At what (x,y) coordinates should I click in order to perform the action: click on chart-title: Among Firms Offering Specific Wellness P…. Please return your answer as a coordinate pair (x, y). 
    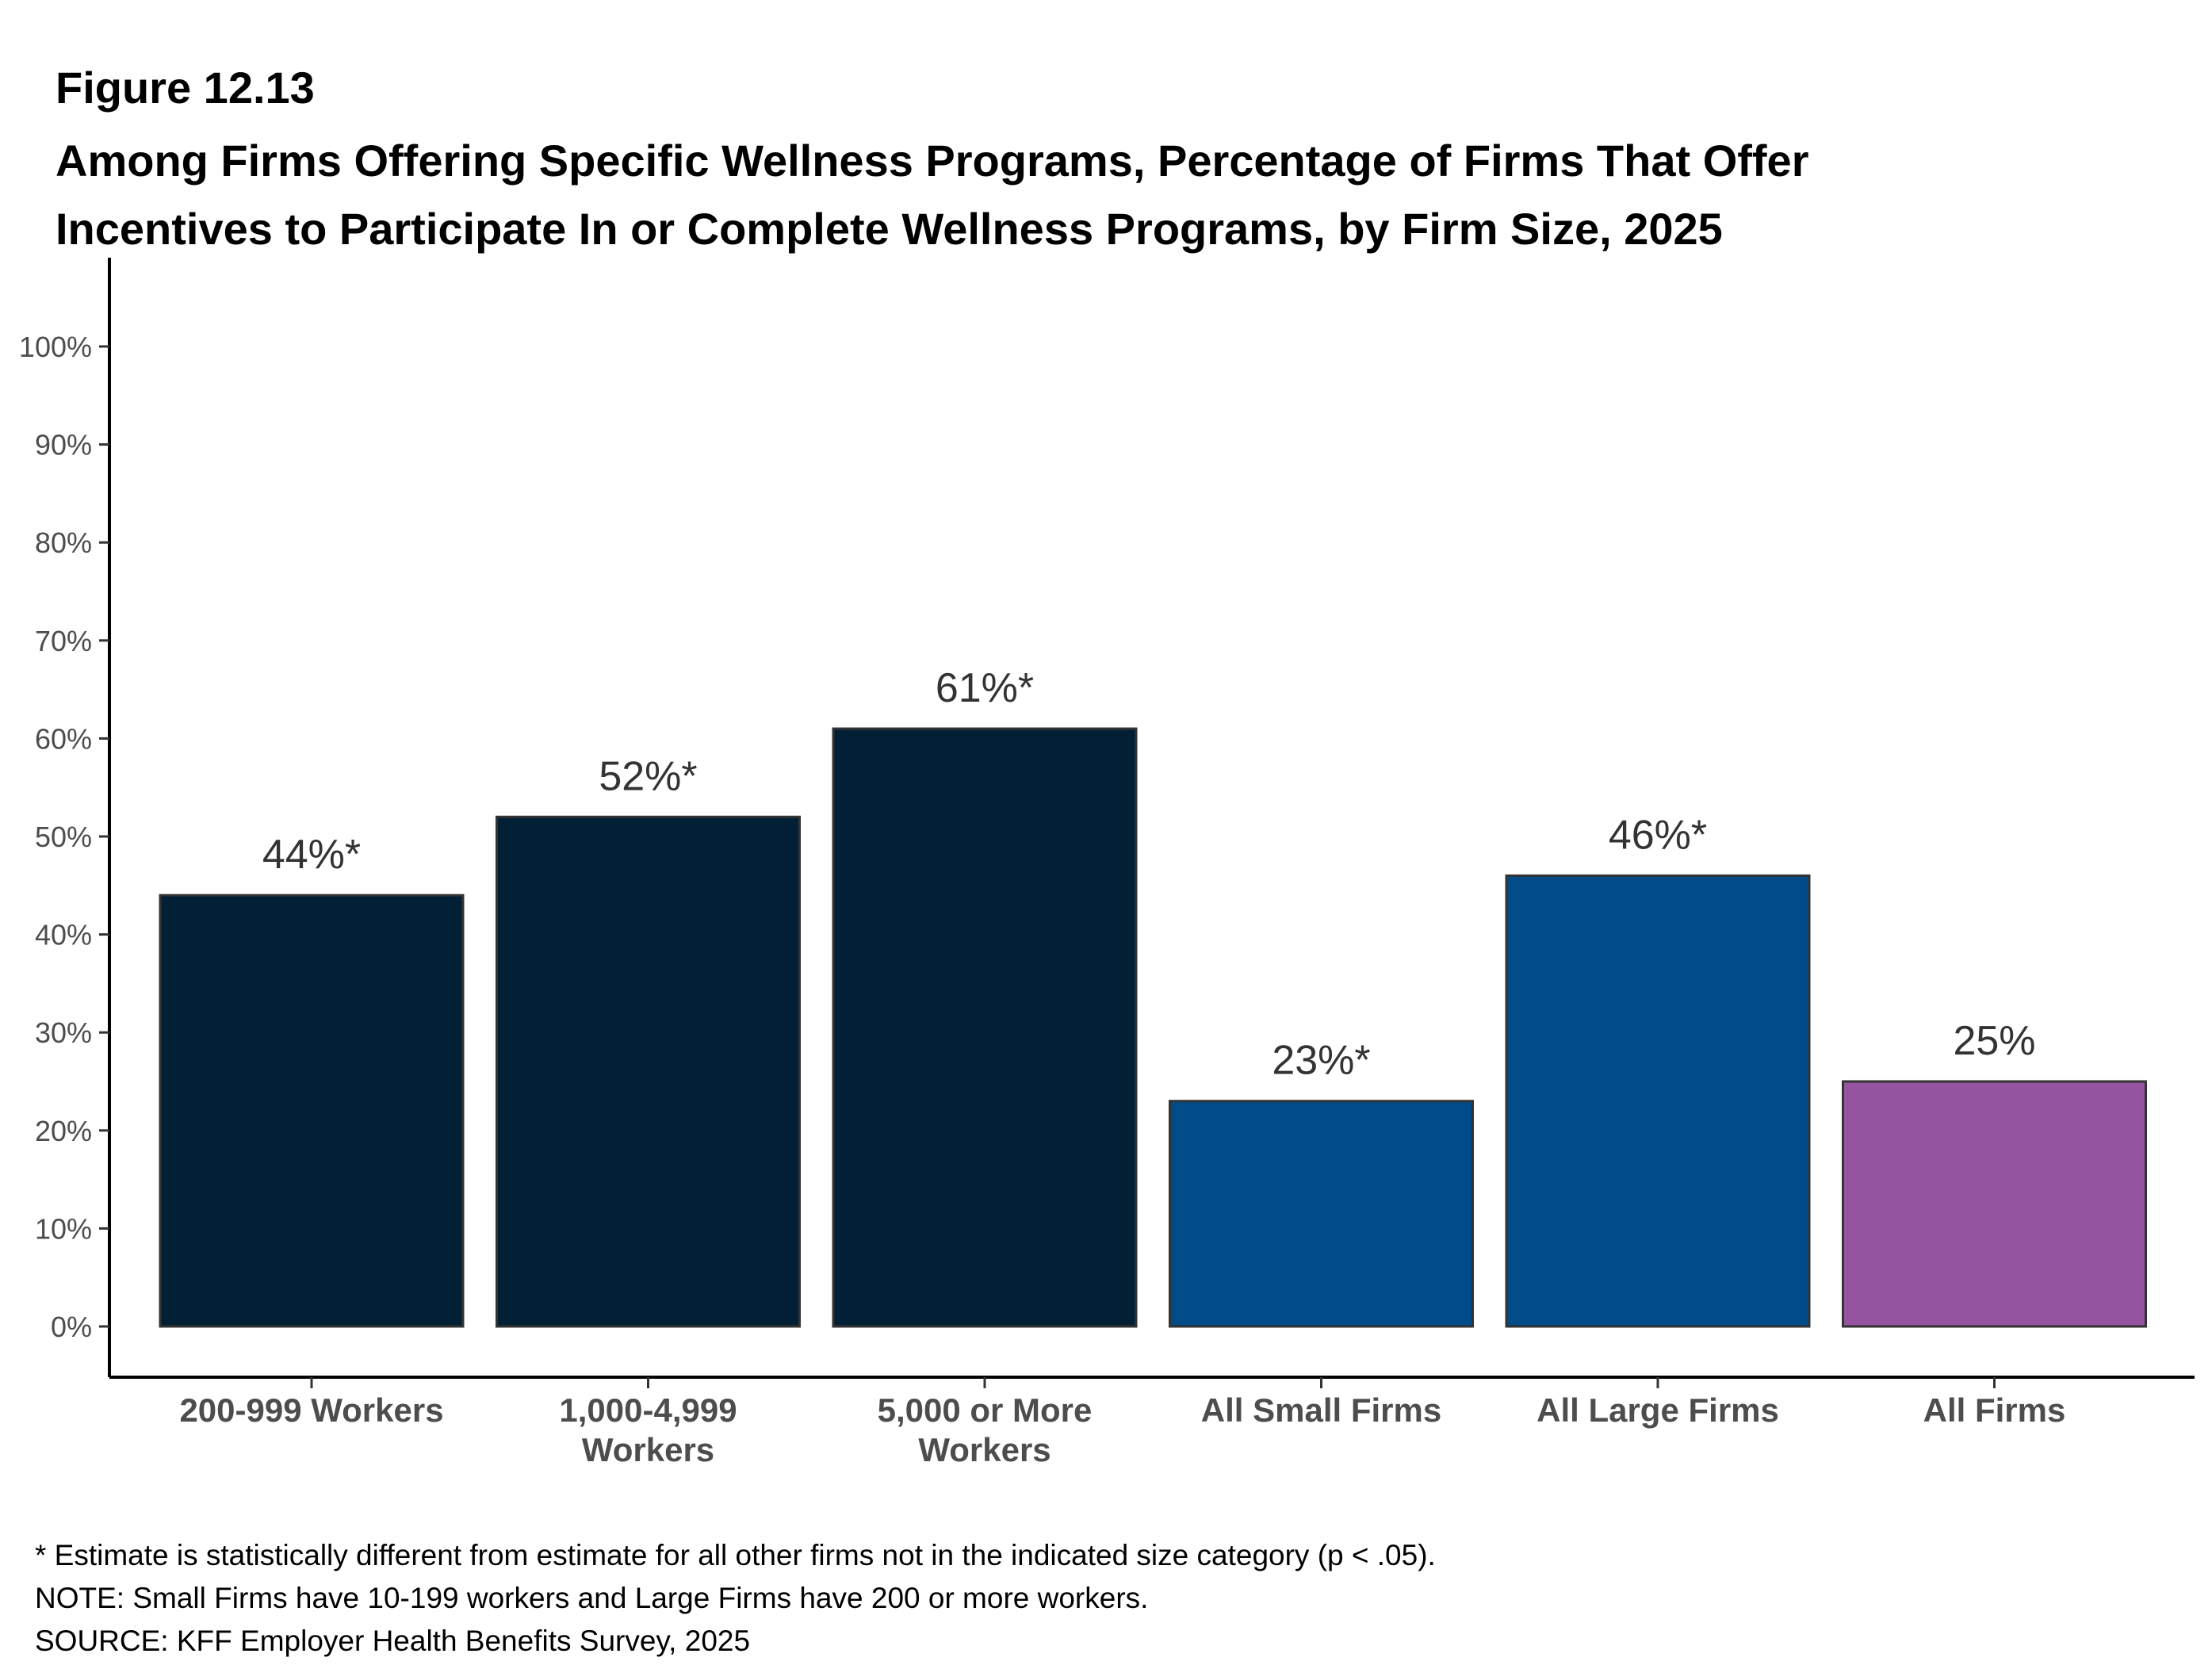
    Looking at the image, I should click on (1086, 195).